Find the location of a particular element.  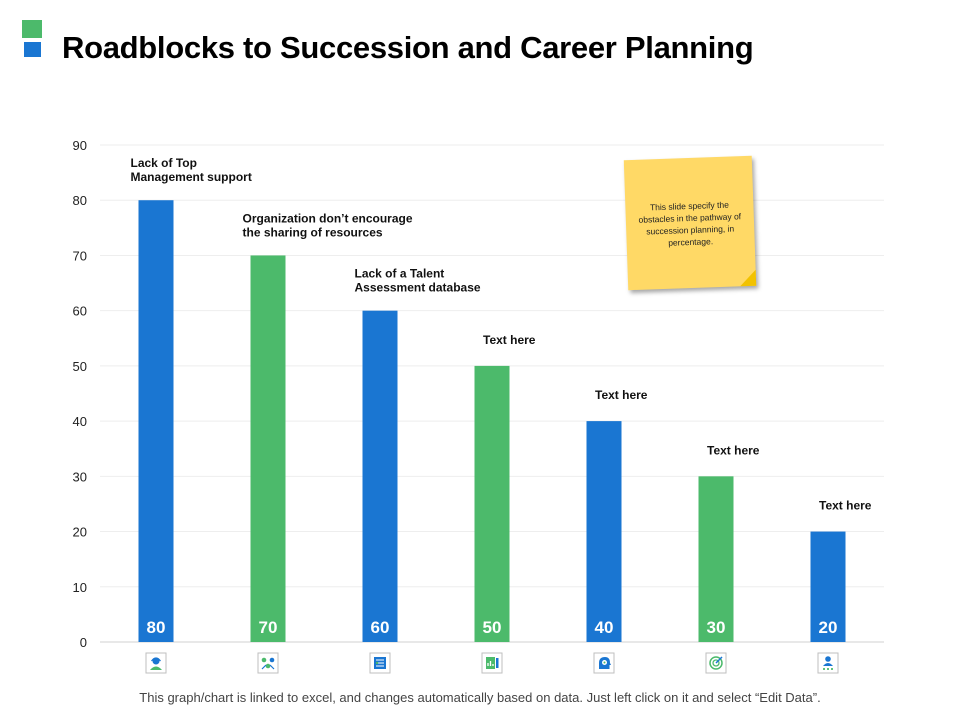

person-headset-icon is located at coordinates (156, 663).